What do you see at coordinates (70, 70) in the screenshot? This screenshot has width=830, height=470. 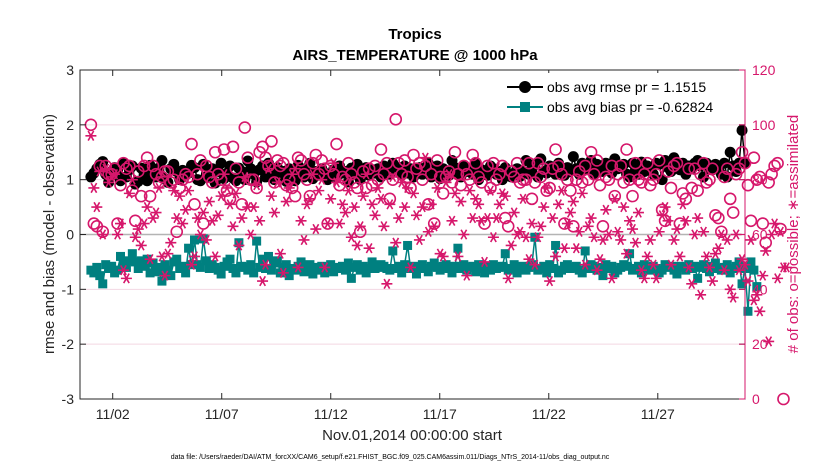 I see `y-tick-label: 3` at bounding box center [70, 70].